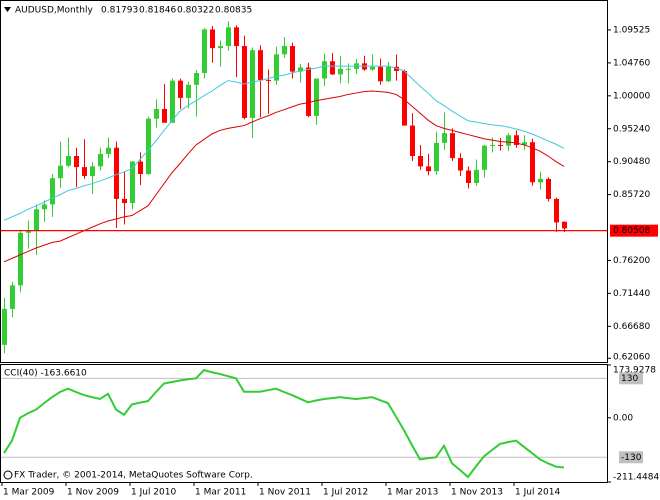 The height and width of the screenshot is (500, 660). I want to click on level-label: 130, so click(629, 379).